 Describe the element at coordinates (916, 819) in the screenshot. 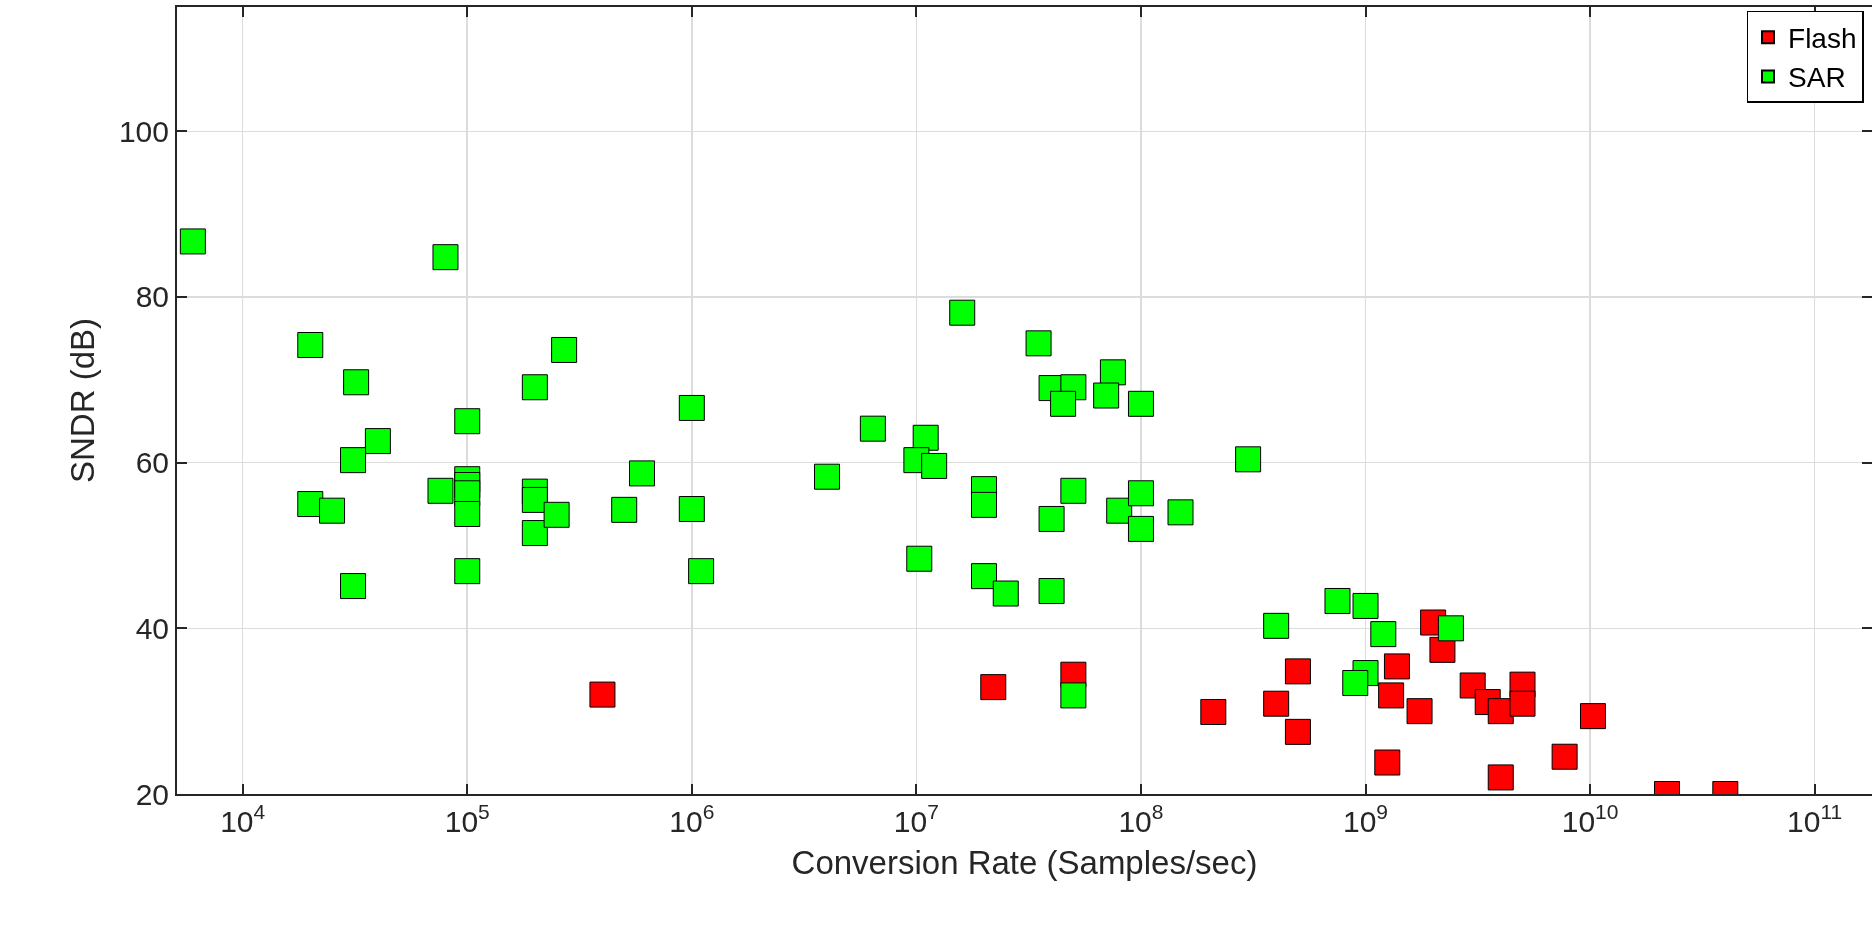

I see `x-tick-label: 10$^{7}$` at that location.